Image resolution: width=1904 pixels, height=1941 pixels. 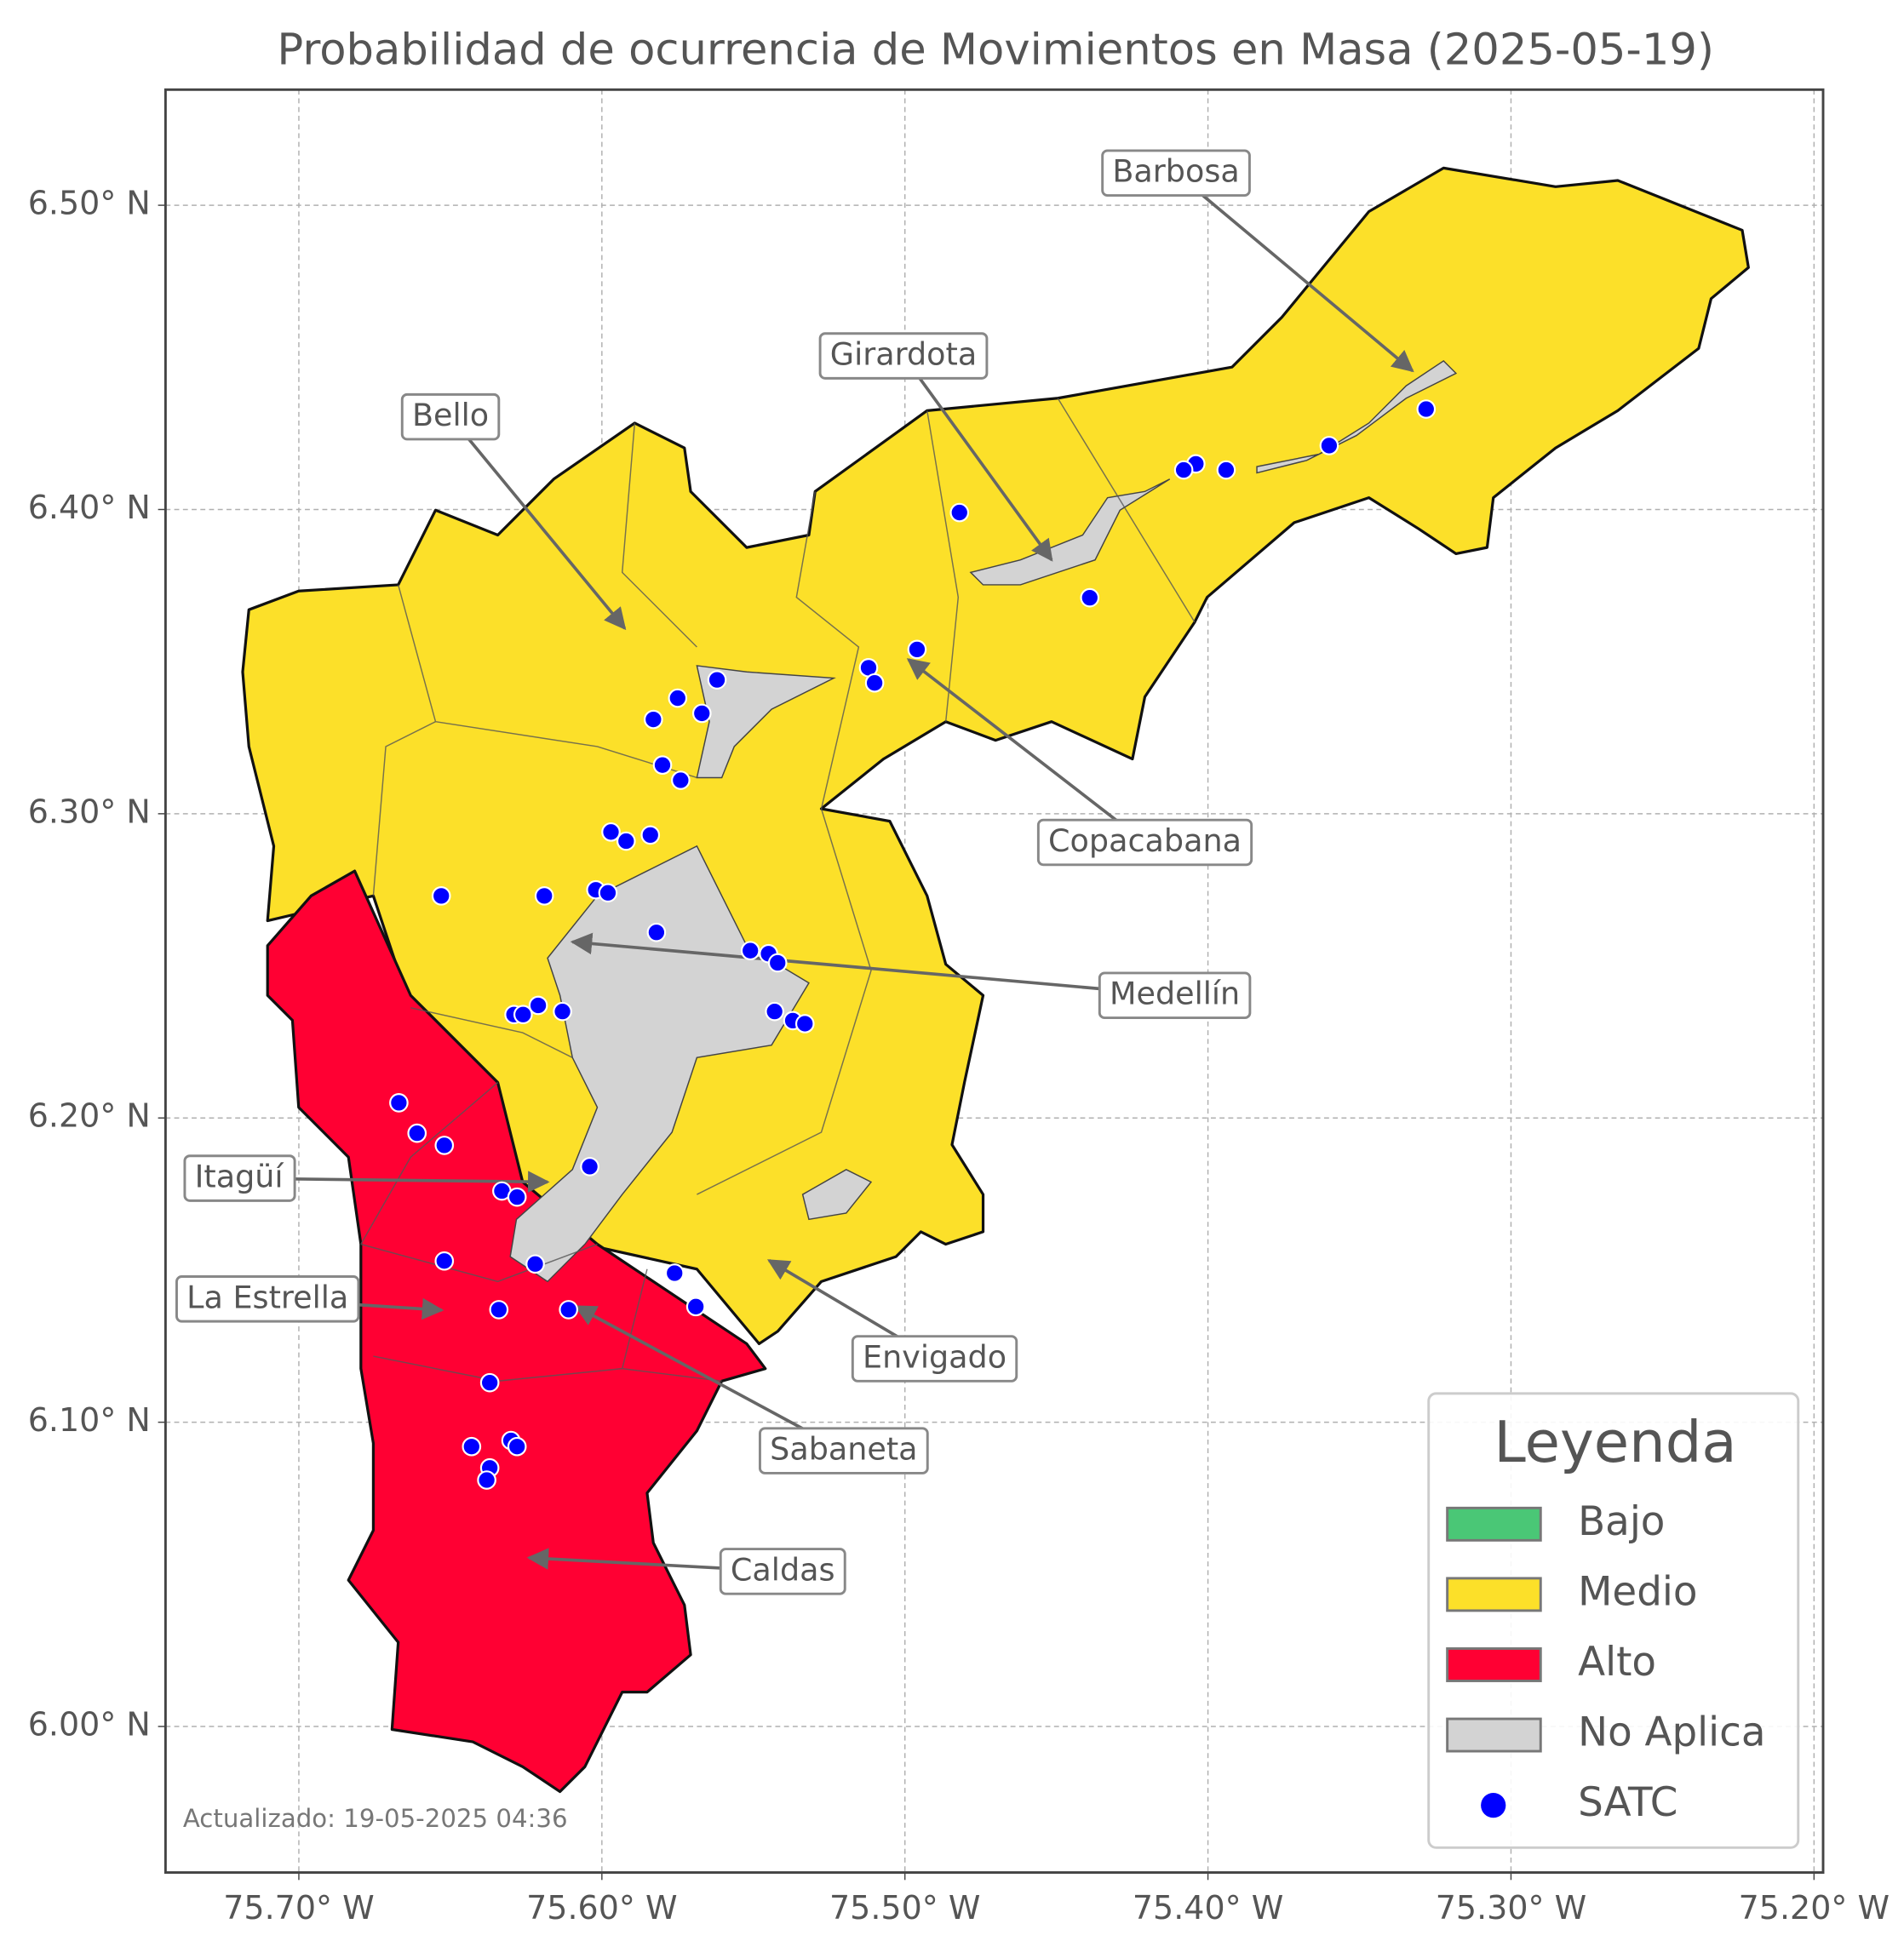 I want to click on y-tick-label: 6.10° N, so click(x=89, y=1420).